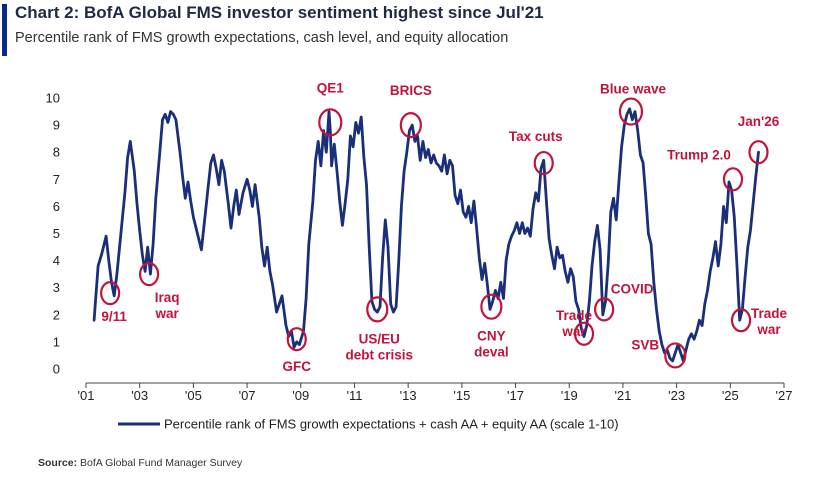 The width and height of the screenshot is (836, 478). What do you see at coordinates (491, 336) in the screenshot?
I see `annotation-label-line: CNY` at bounding box center [491, 336].